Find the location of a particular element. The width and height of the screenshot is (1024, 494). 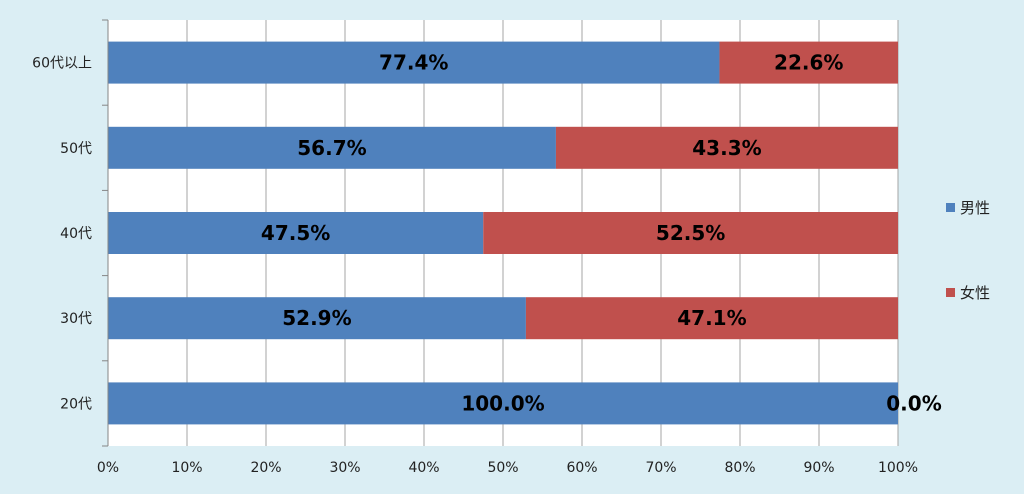

category-label: 50代 is located at coordinates (76, 149).